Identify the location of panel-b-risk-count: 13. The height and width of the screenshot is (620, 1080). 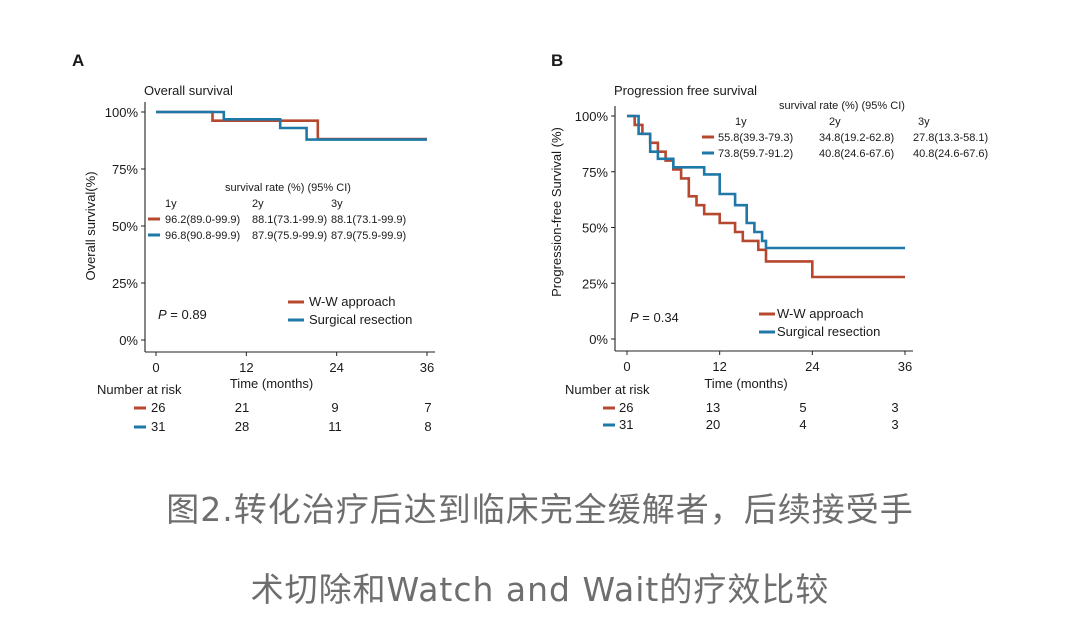
(713, 407).